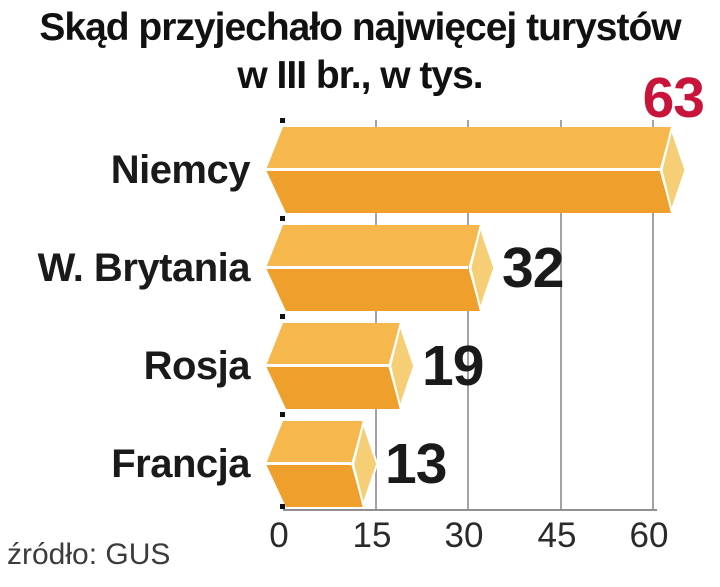 The image size is (720, 587). I want to click on bar-niemcy, so click(476, 170).